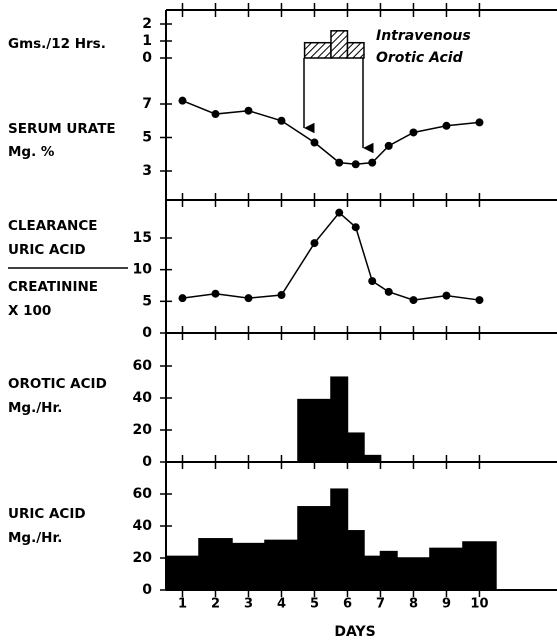  What do you see at coordinates (347, 604) in the screenshot?
I see `x-tick-label: 6` at bounding box center [347, 604].